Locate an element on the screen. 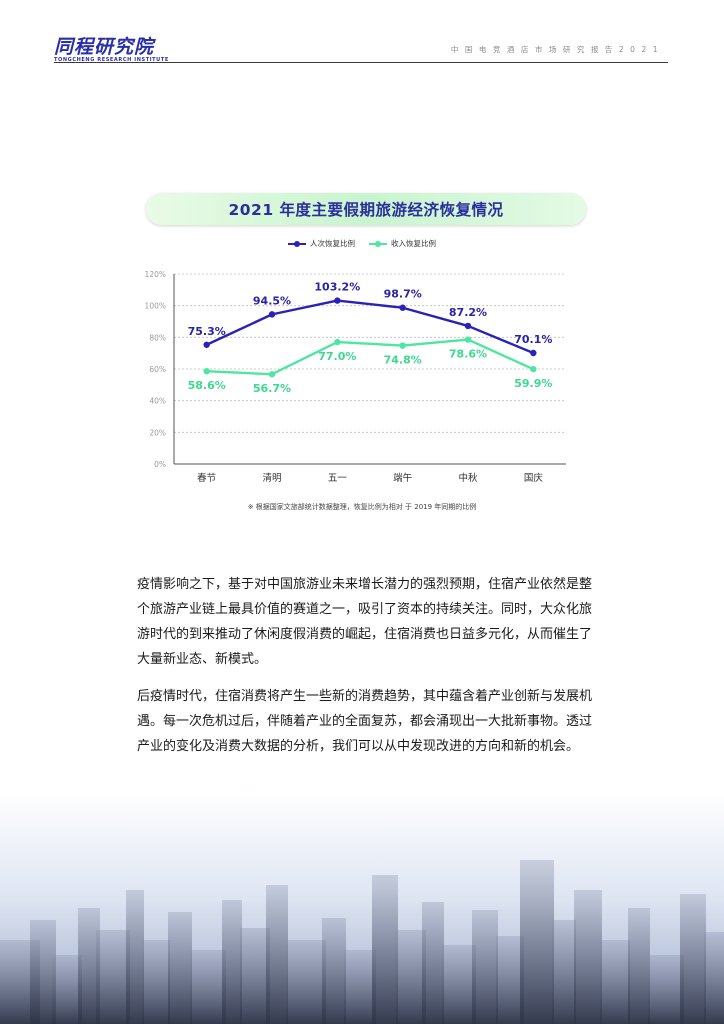  y-tick-label: 0% is located at coordinates (160, 464).